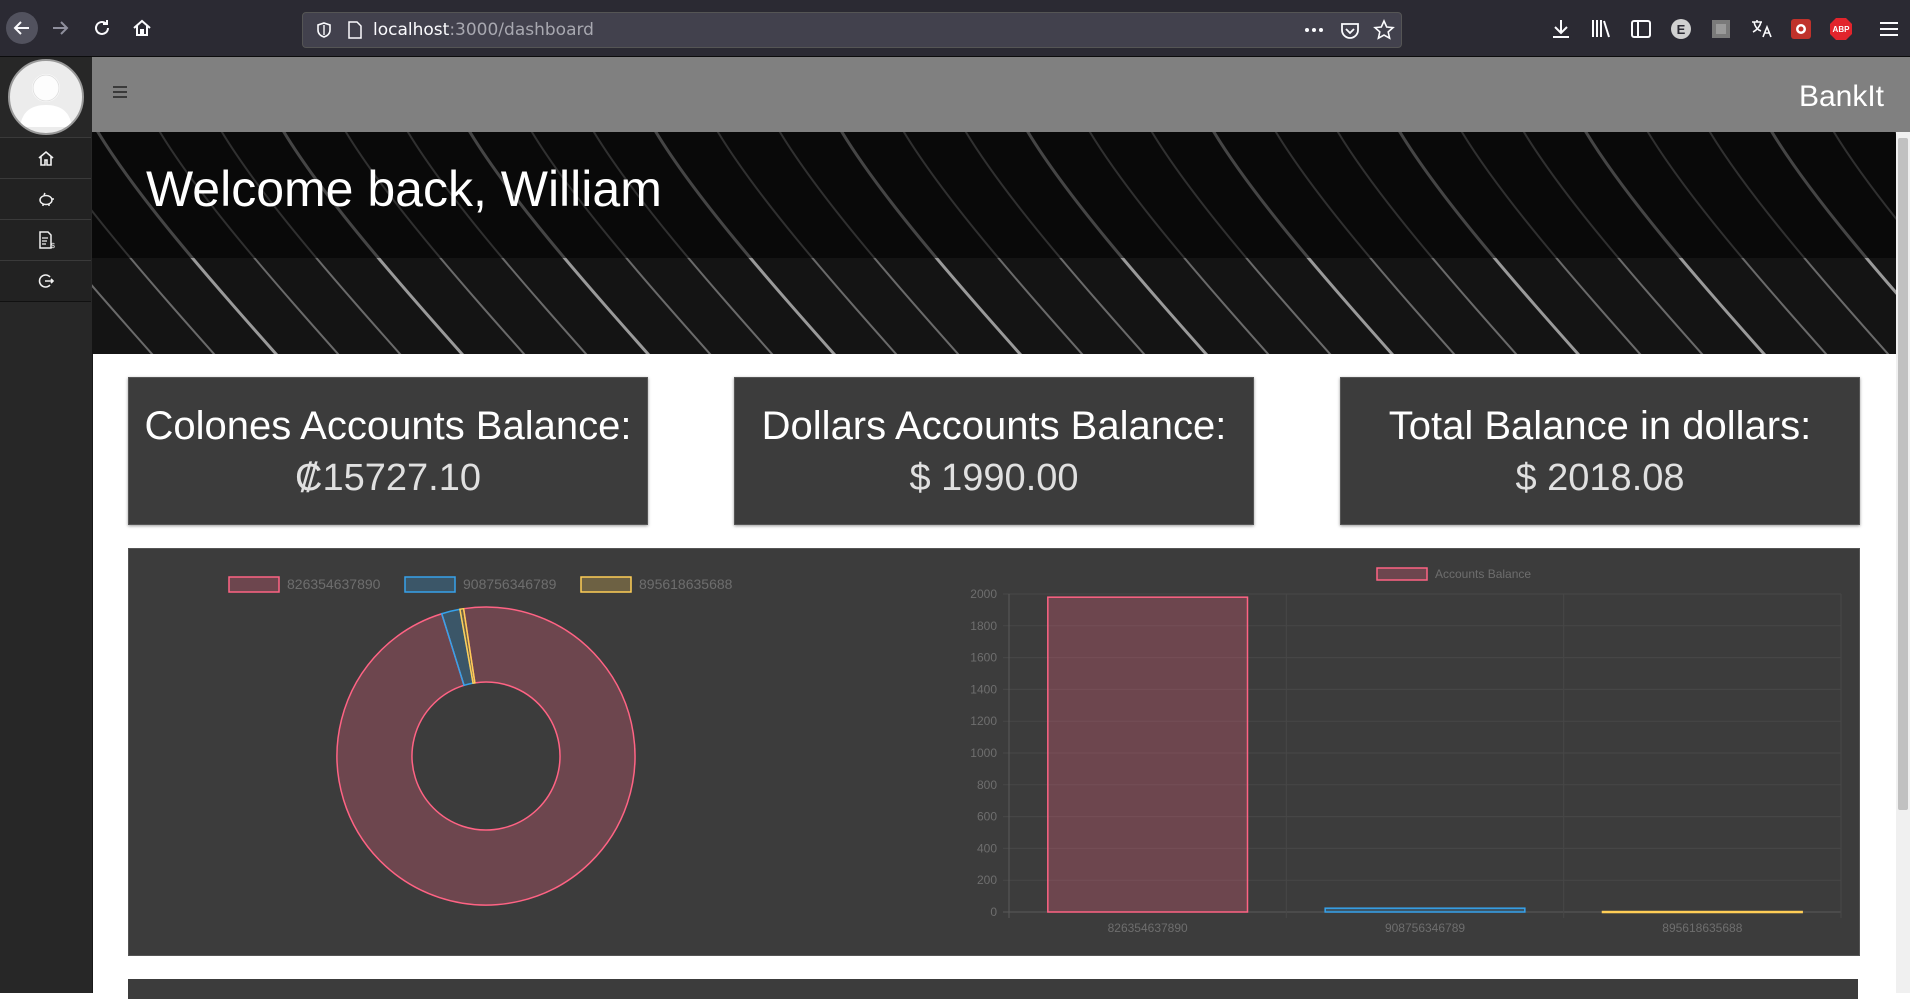  What do you see at coordinates (46, 100) in the screenshot?
I see `user-avatar-icon` at bounding box center [46, 100].